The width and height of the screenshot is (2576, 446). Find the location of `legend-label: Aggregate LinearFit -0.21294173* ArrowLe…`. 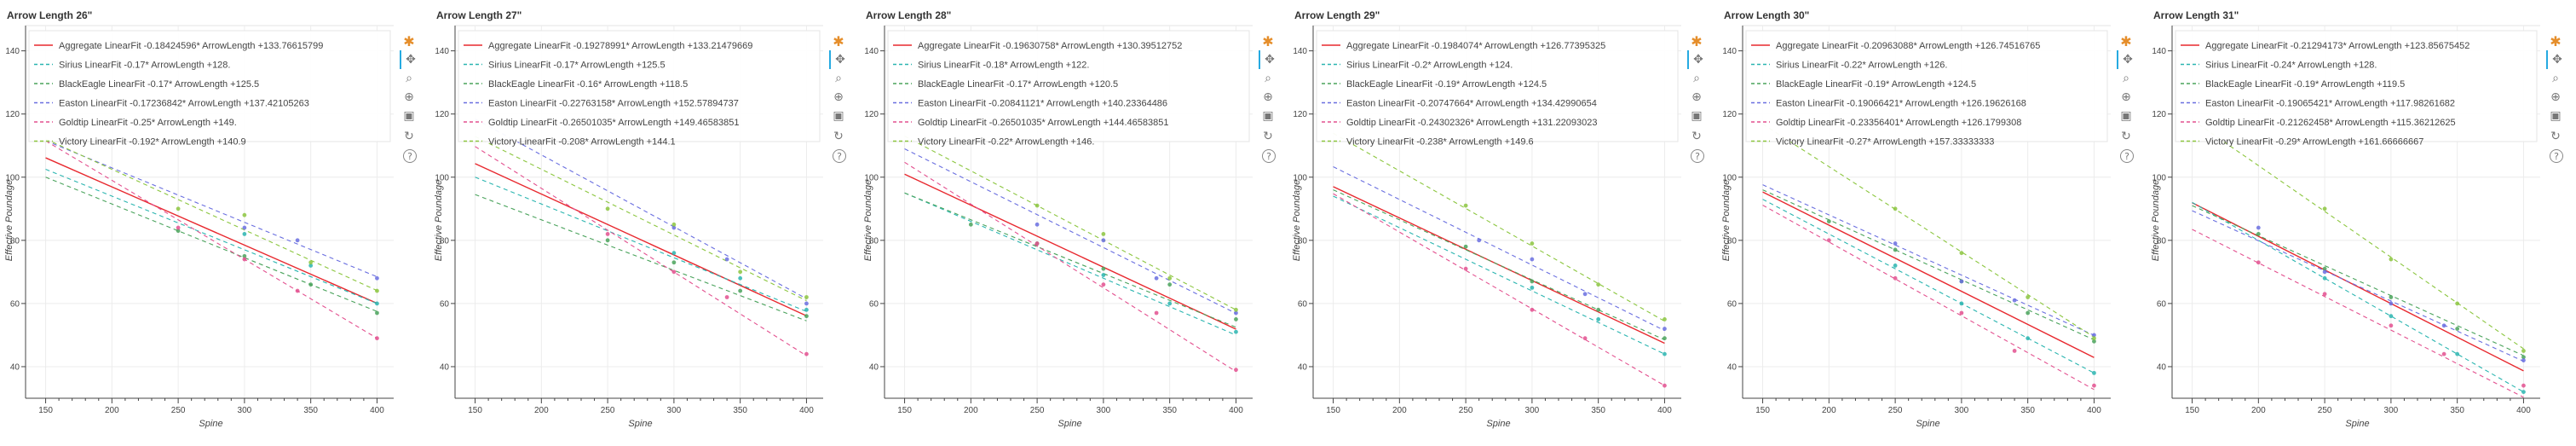

legend-label: Aggregate LinearFit -0.21294173* ArrowLe… is located at coordinates (2337, 46).